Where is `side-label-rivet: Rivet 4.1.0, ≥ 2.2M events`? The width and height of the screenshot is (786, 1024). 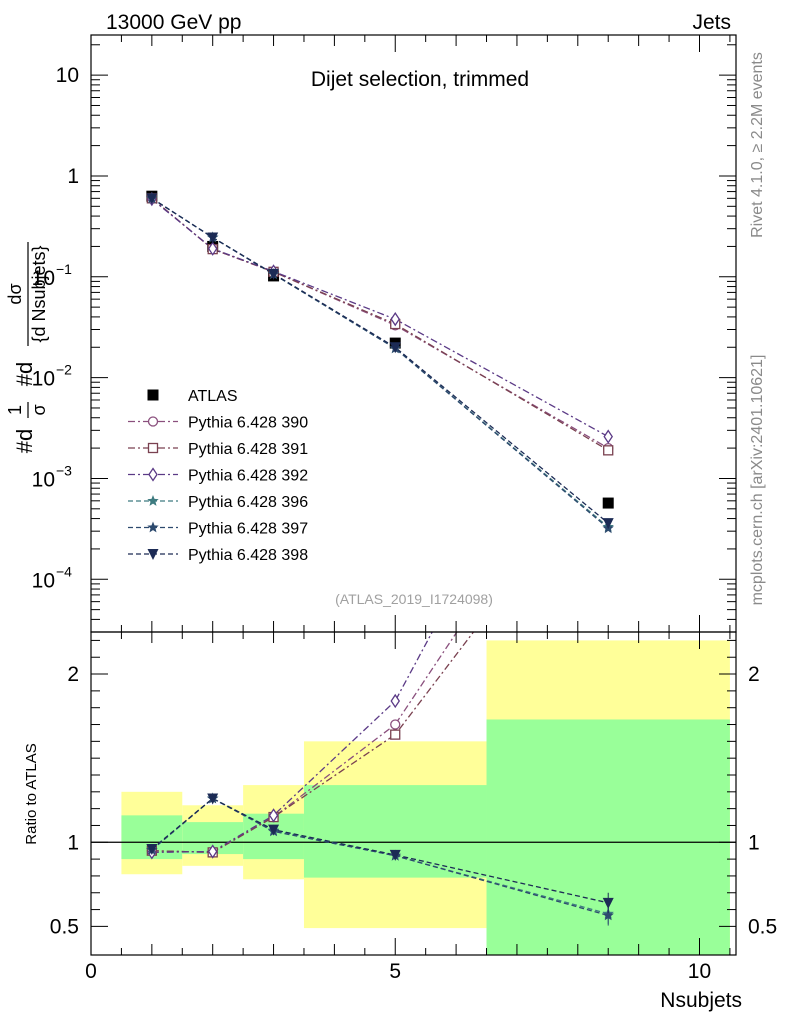
side-label-rivet: Rivet 4.1.0, ≥ 2.2M events is located at coordinates (757, 145).